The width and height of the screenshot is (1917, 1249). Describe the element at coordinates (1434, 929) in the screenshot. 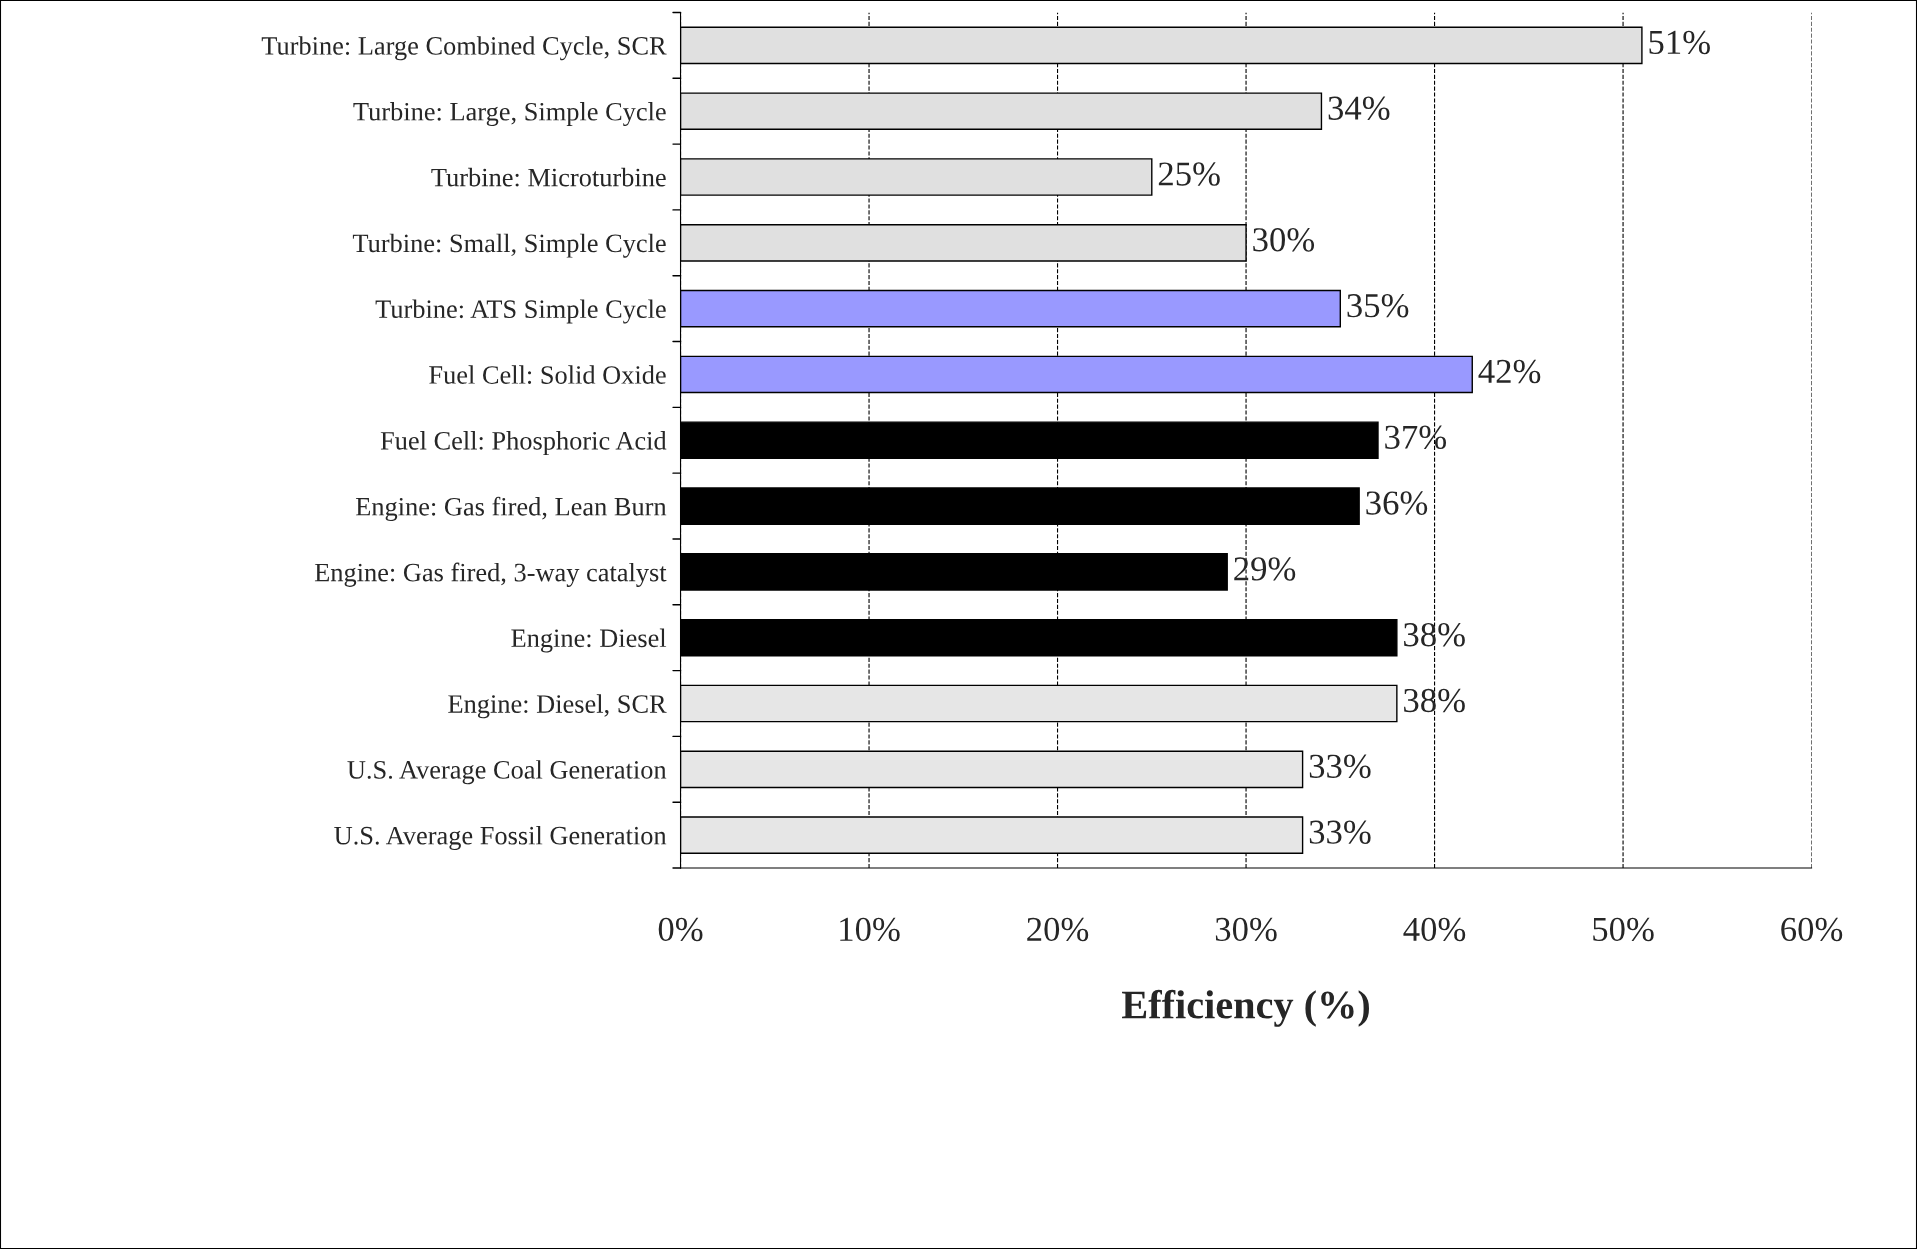

I see `x-tick-label: 40%` at that location.